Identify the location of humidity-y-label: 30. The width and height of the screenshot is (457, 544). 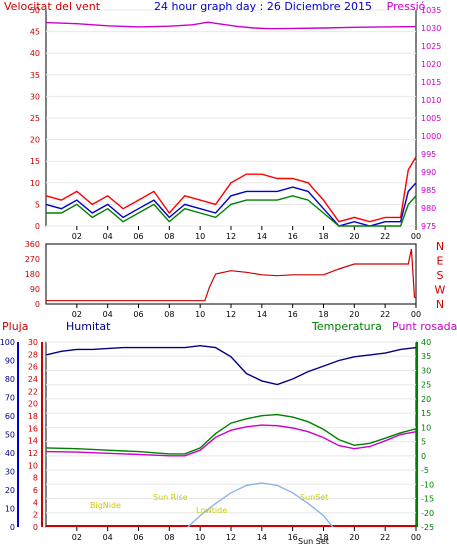
(10, 472).